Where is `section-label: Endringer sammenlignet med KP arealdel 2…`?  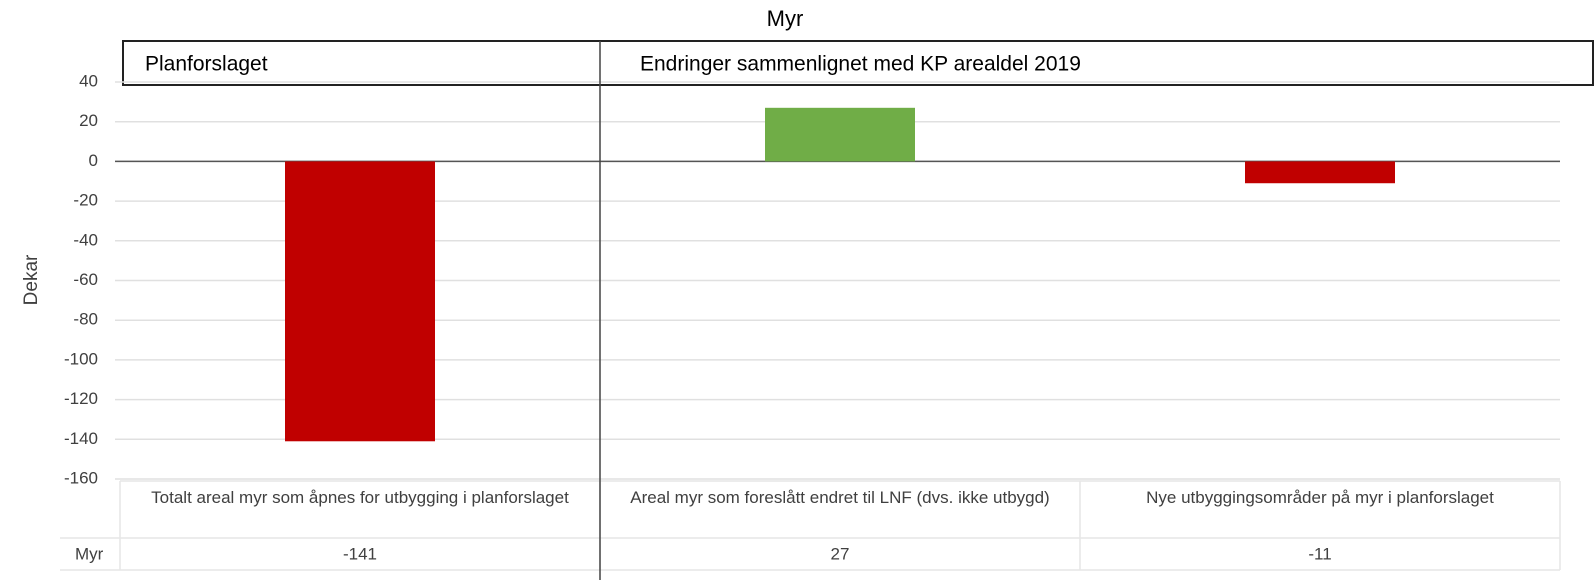
section-label: Endringer sammenlignet med KP arealdel 2… is located at coordinates (860, 64).